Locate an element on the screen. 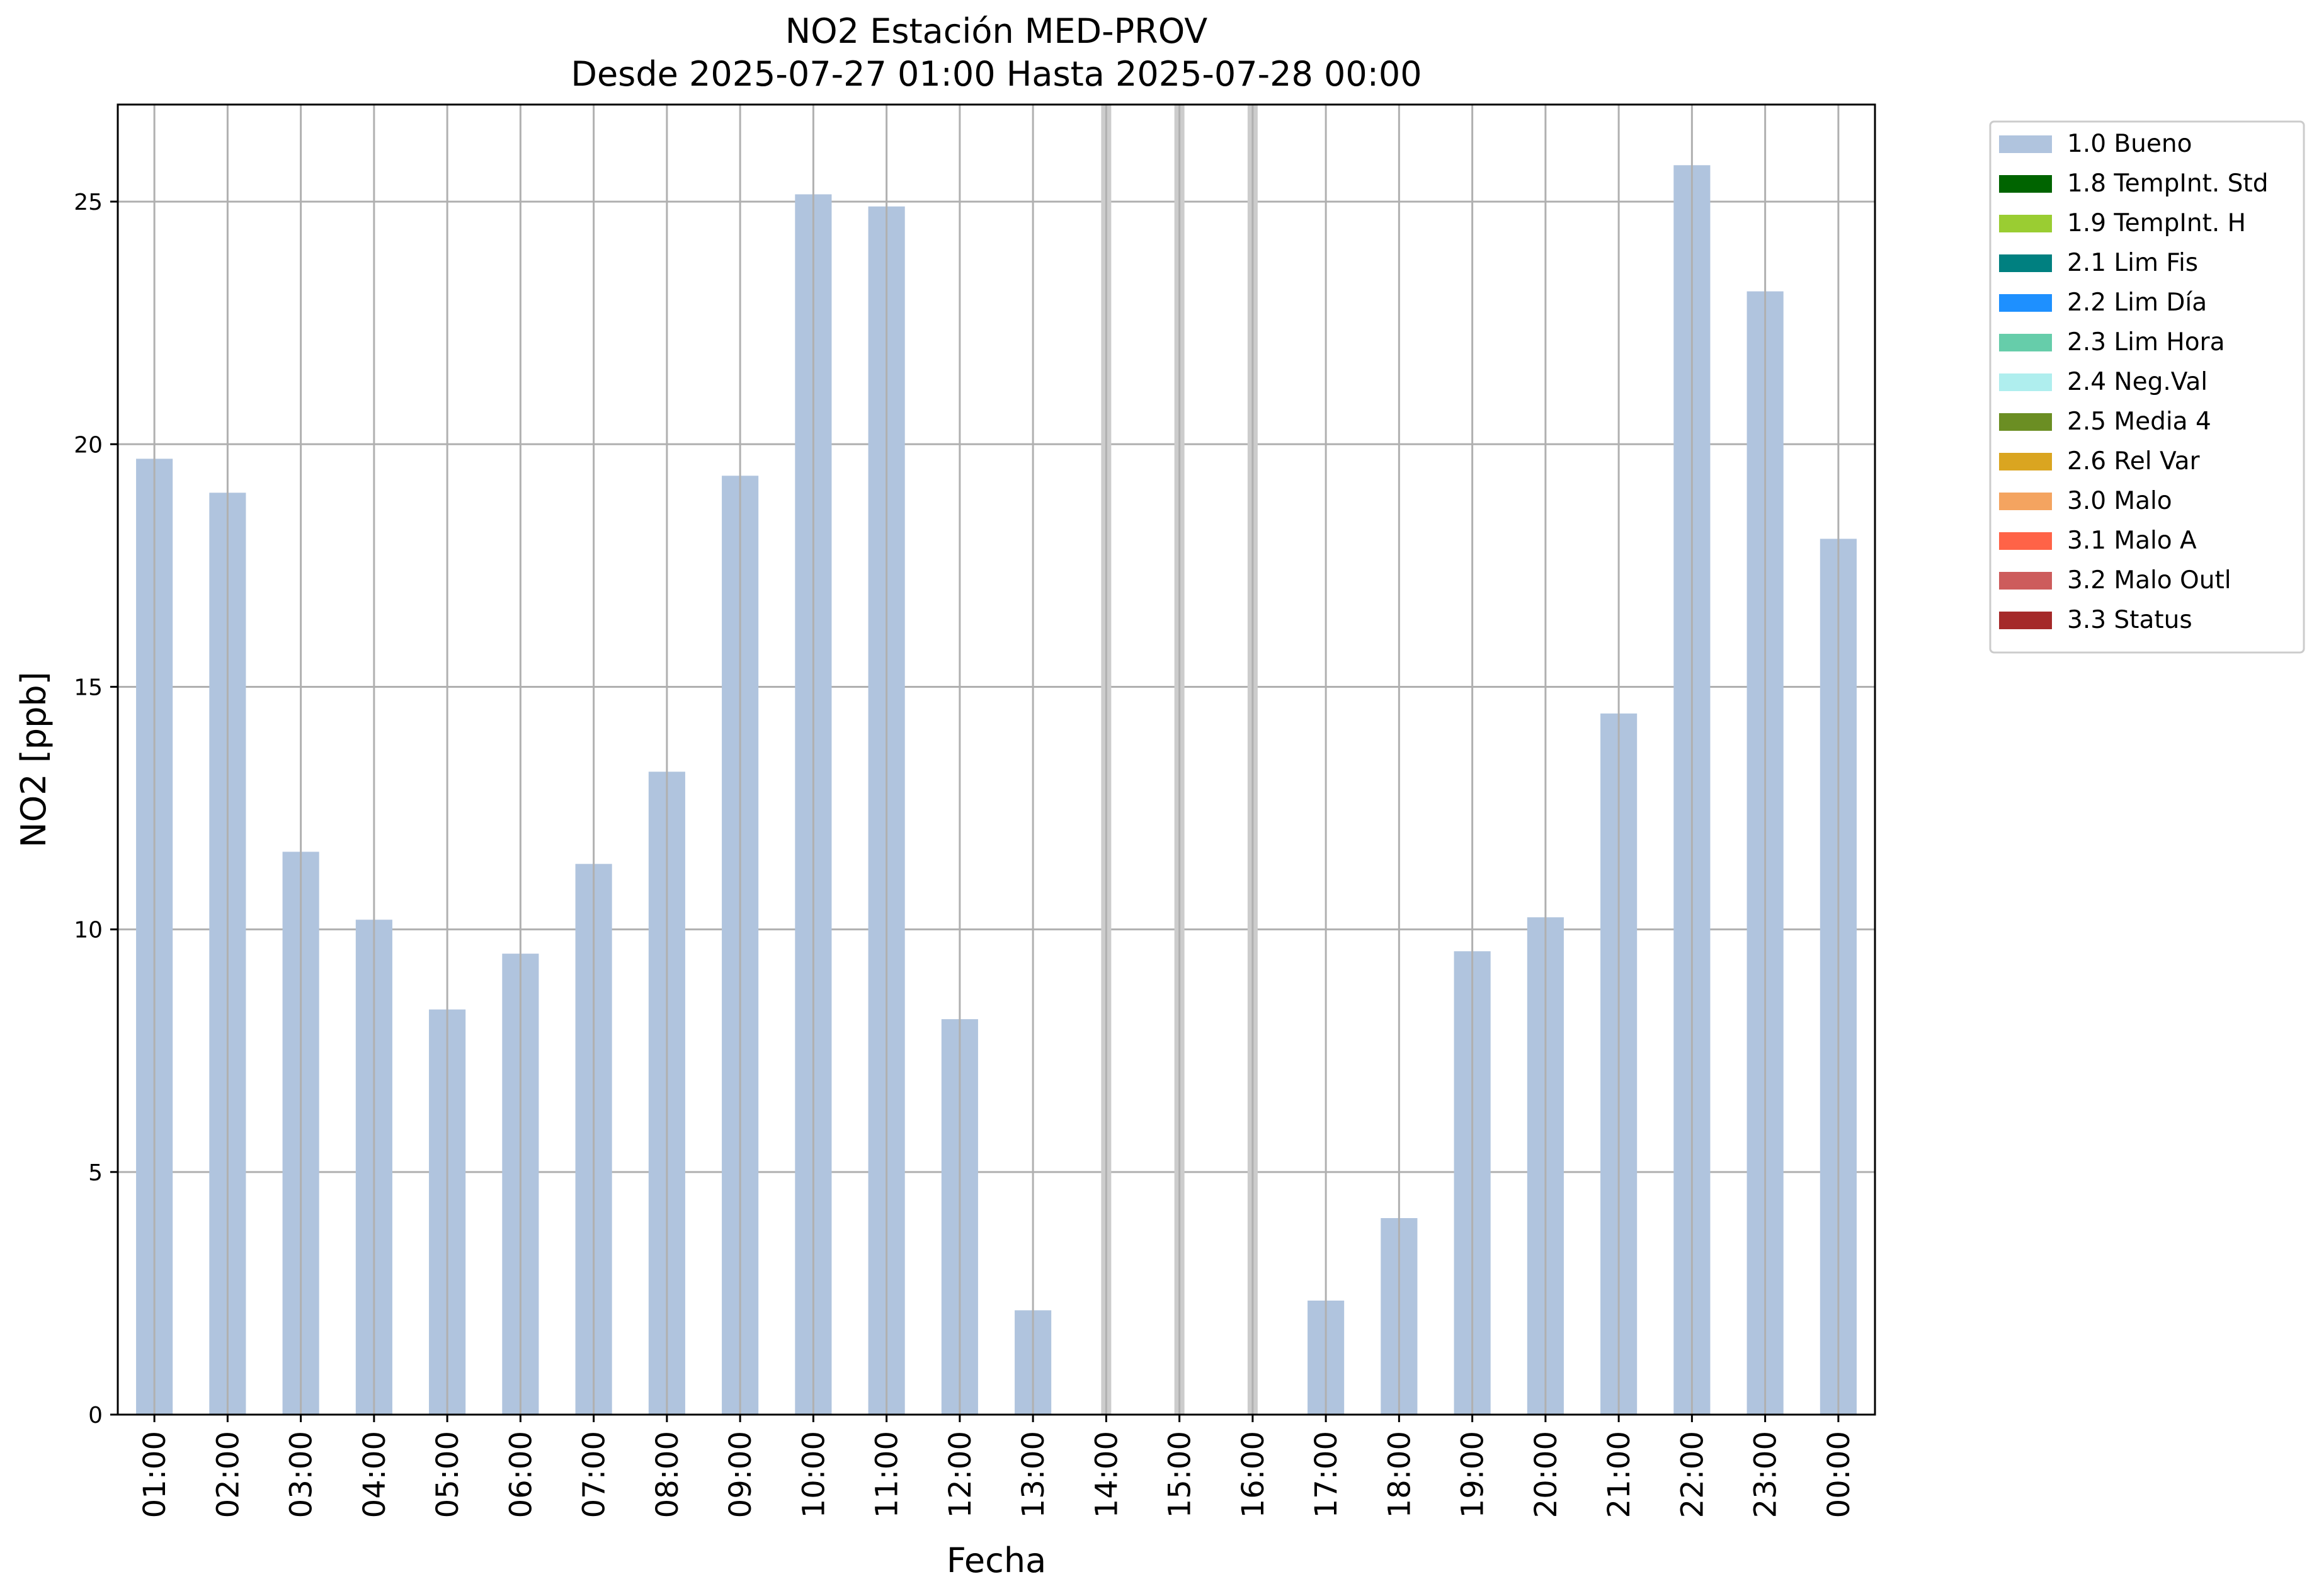 This screenshot has width=2319, height=1596. legend-entry-label: 2.1 Lim Fis is located at coordinates (2132, 263).